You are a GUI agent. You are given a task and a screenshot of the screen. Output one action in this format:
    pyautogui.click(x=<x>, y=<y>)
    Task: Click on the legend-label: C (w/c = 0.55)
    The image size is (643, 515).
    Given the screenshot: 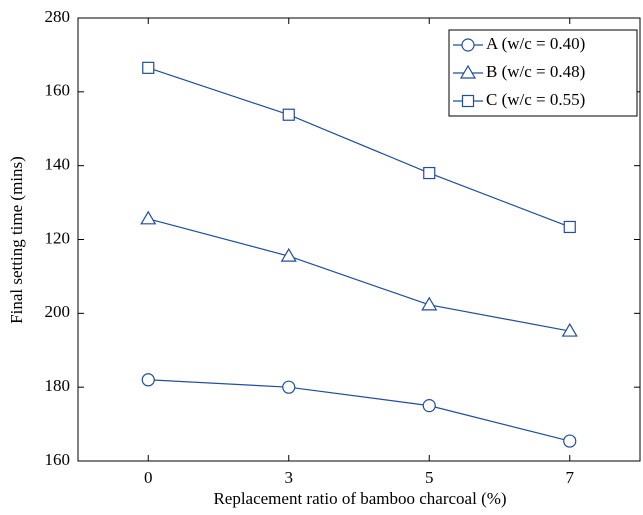 What is the action you would take?
    pyautogui.click(x=535, y=99)
    